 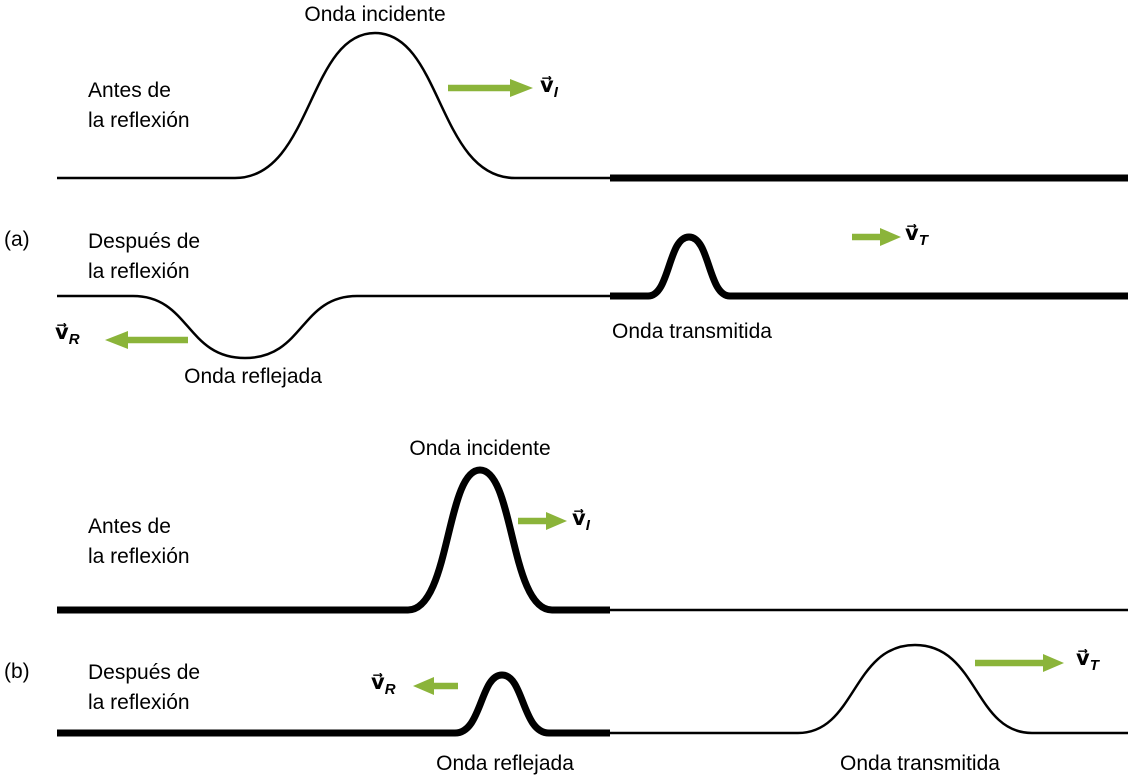 I want to click on velocity-label-transmitted-b: v⃗T, so click(x=1087, y=660).